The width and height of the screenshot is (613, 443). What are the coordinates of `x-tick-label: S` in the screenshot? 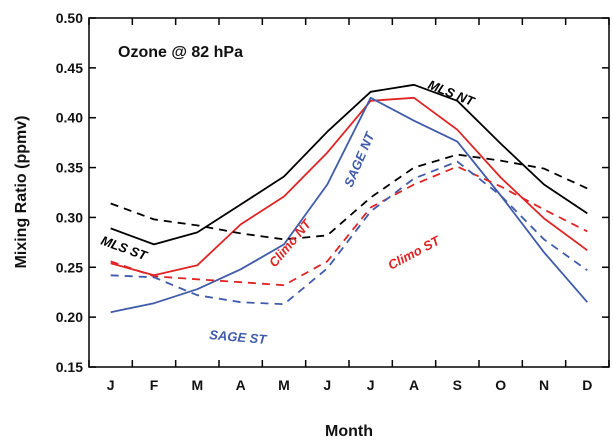 It's located at (457, 385).